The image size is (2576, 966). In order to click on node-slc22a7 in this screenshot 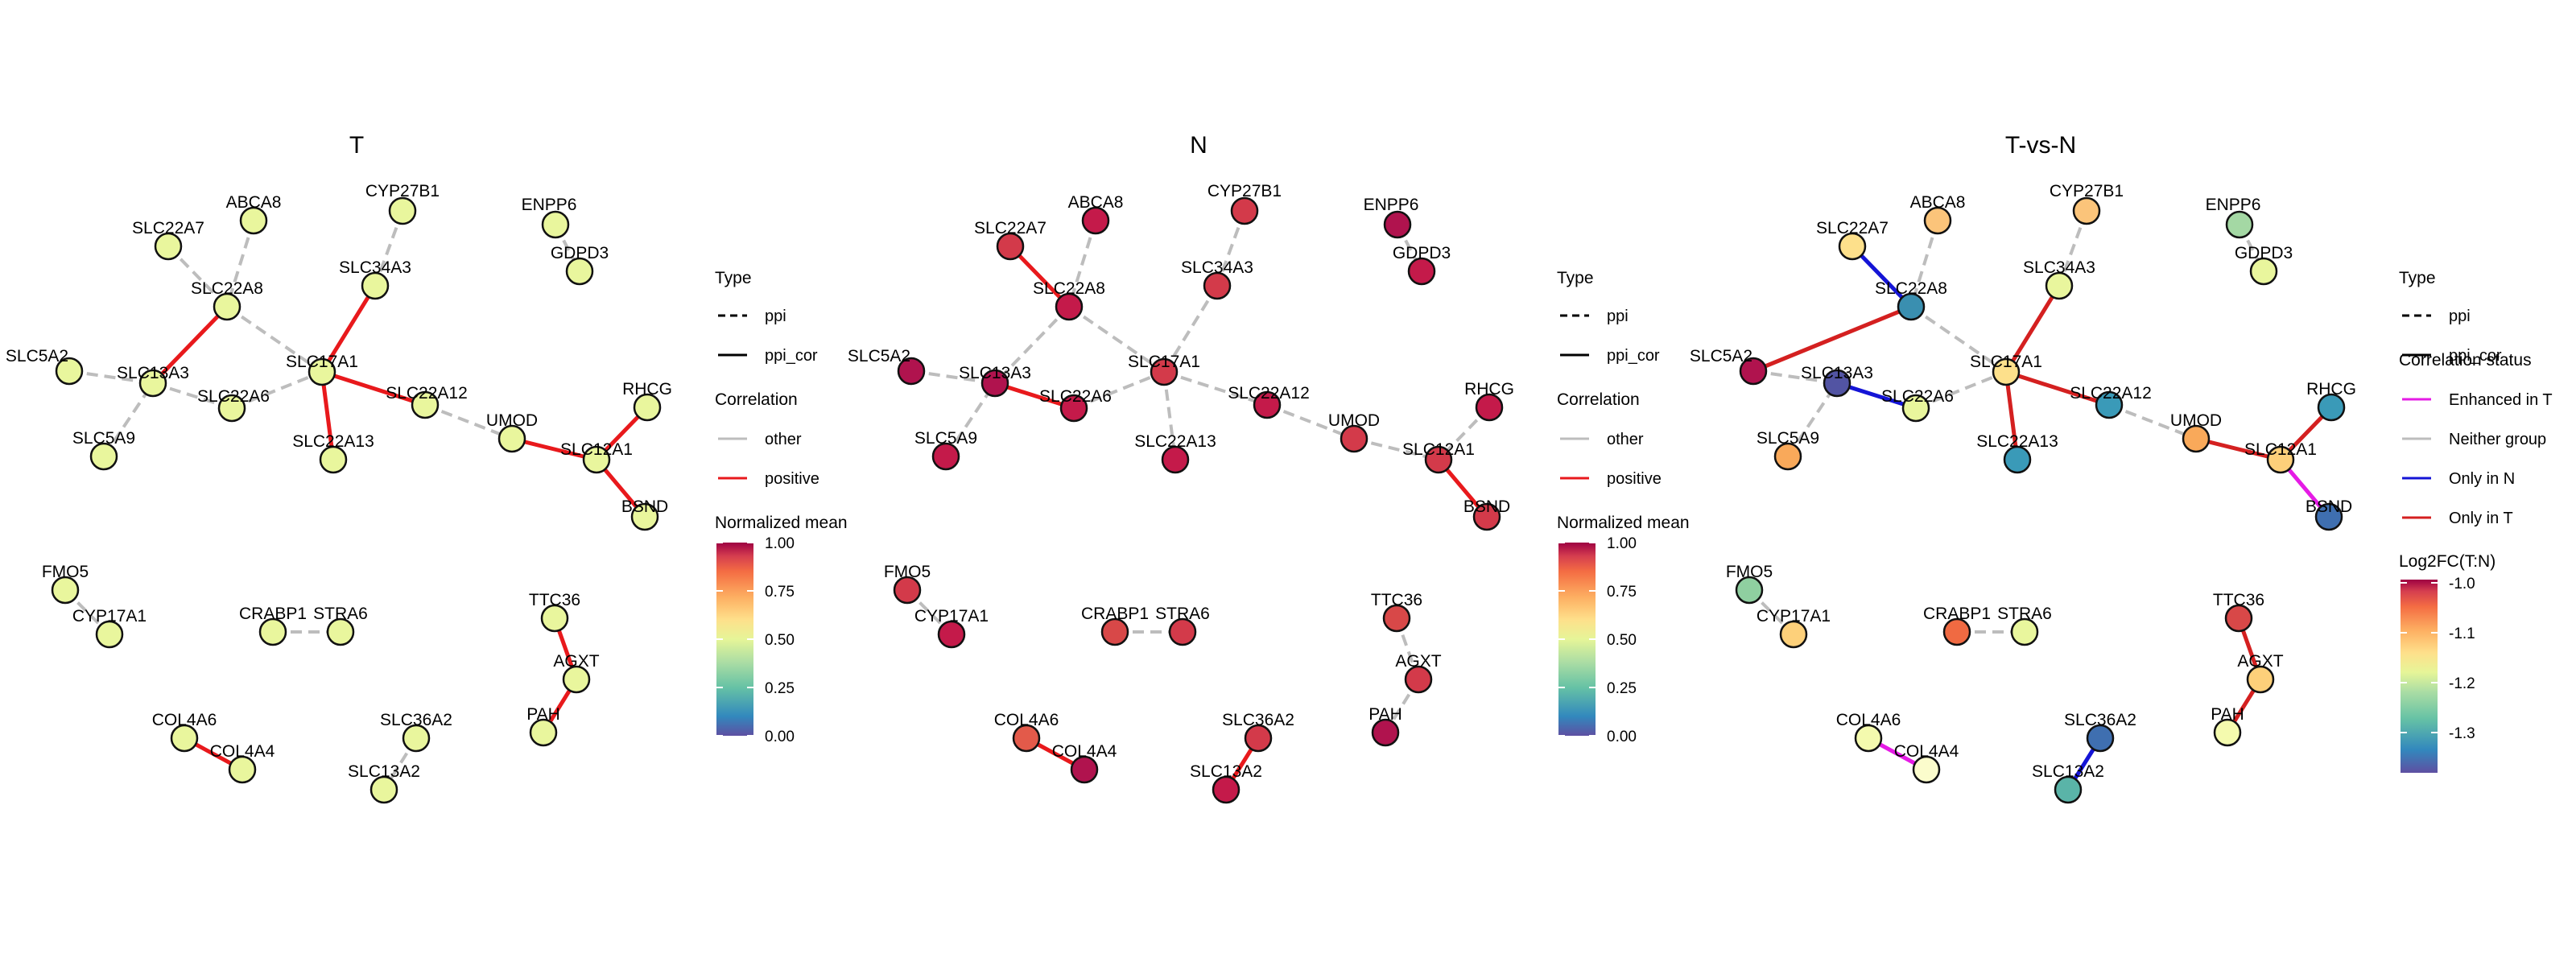, I will do `click(1852, 246)`.